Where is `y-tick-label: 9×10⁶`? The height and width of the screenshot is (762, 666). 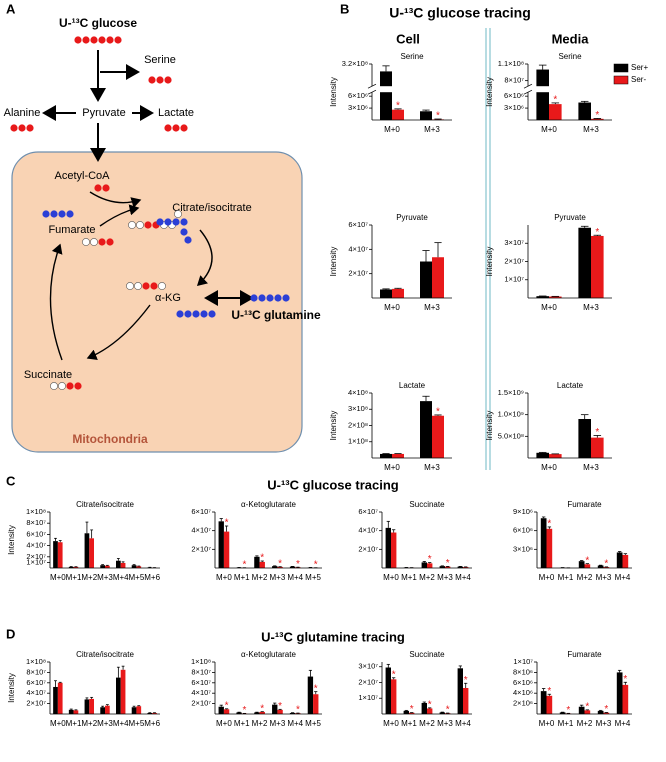
y-tick-label: 9×10⁶ is located at coordinates (523, 511).